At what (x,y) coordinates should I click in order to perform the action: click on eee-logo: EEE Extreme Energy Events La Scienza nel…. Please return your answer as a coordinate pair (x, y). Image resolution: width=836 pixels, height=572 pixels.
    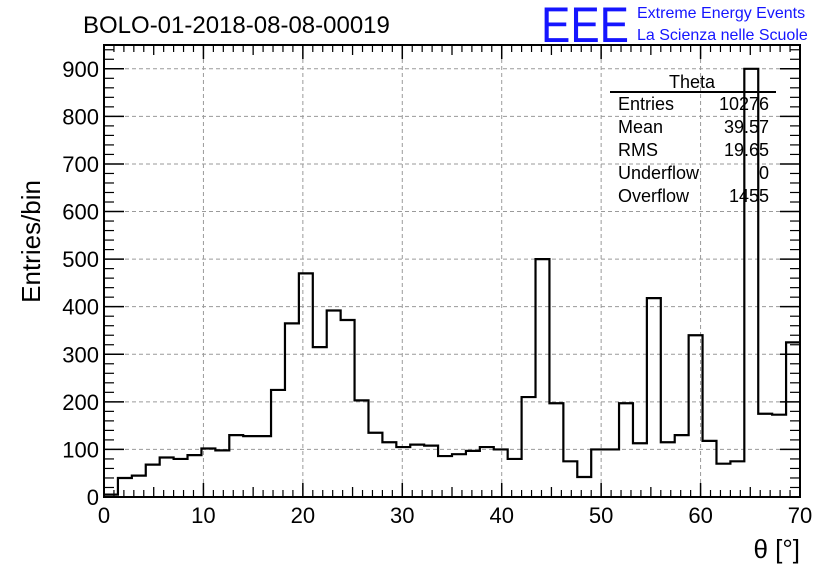
    Looking at the image, I should click on (674, 26).